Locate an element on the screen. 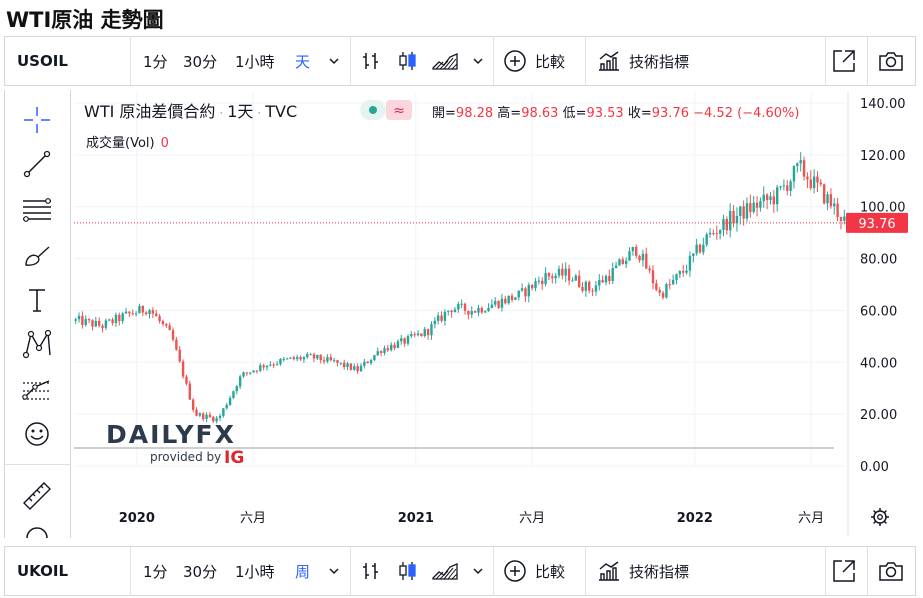 This screenshot has width=923, height=598. forecast-icon is located at coordinates (37, 390).